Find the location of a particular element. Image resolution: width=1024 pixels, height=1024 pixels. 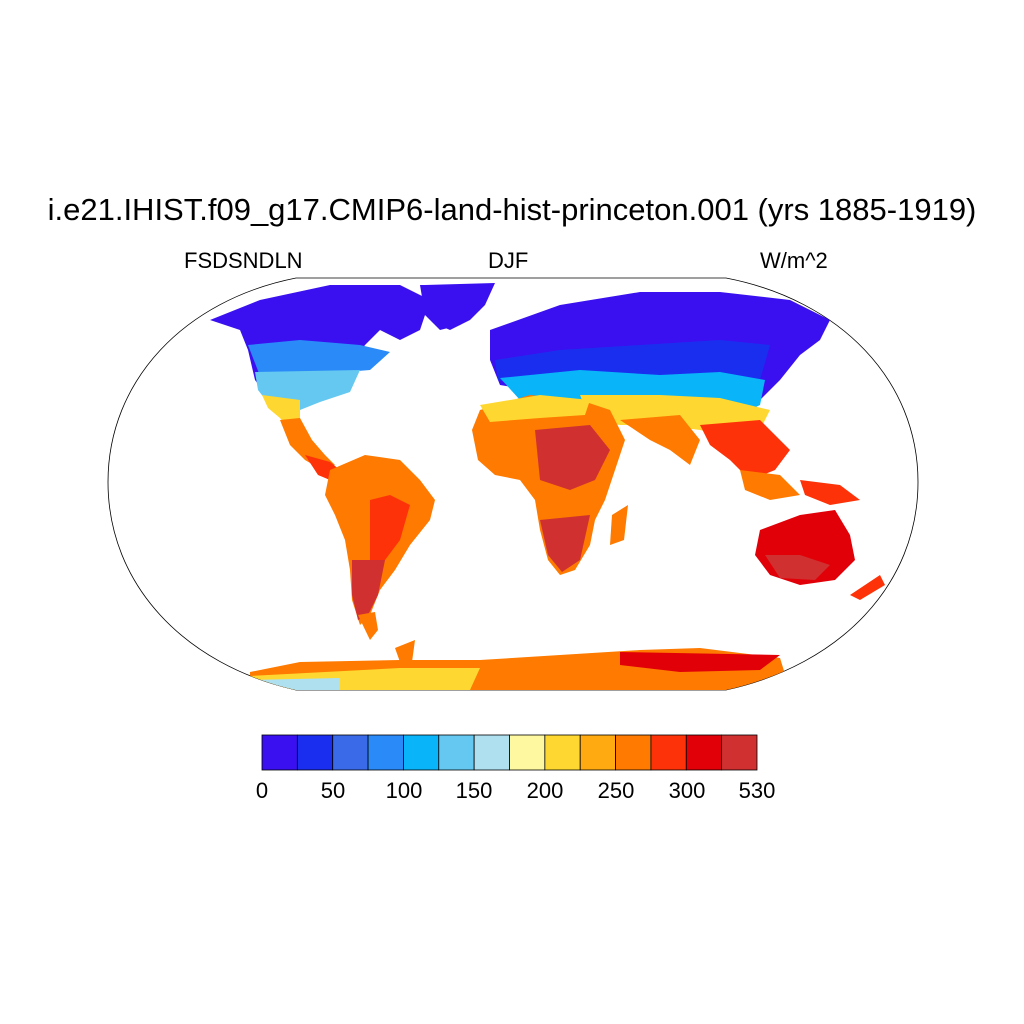

eurasia-landmass is located at coordinates (660, 386).